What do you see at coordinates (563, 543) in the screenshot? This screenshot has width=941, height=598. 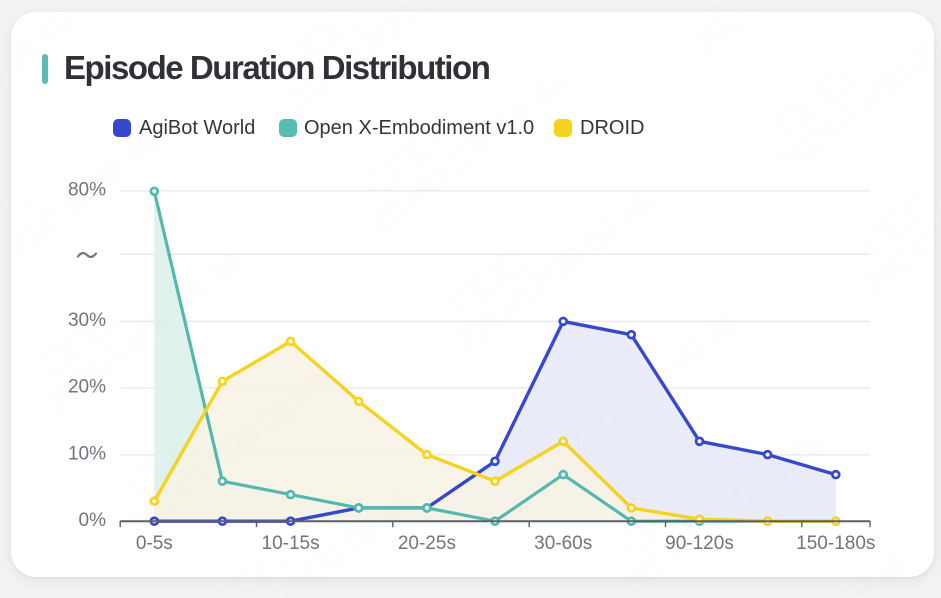 I see `svg-text: 30-60s` at bounding box center [563, 543].